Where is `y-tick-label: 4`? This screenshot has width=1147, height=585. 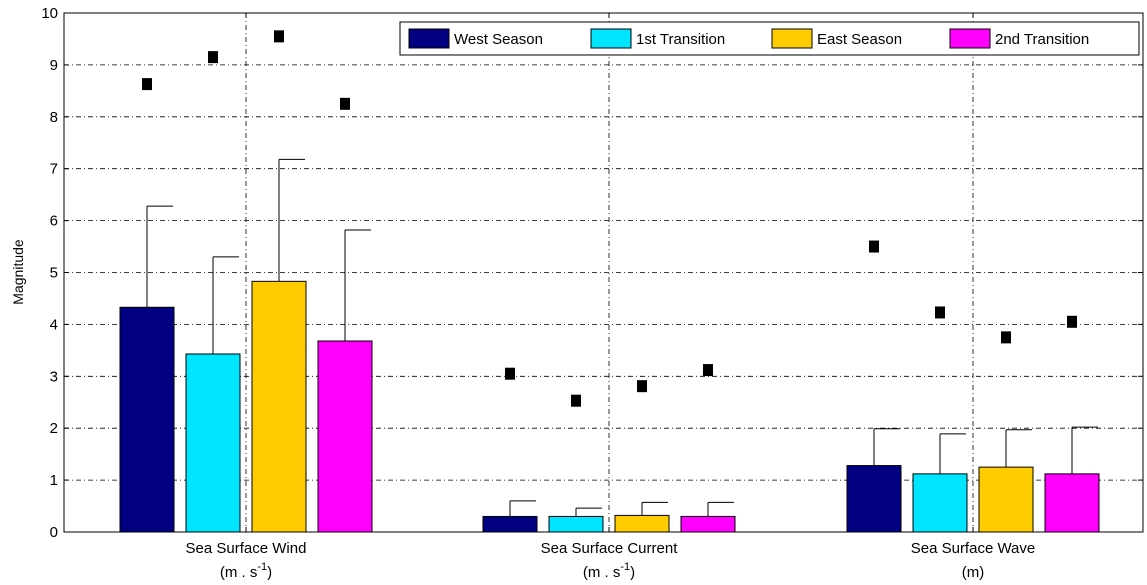
y-tick-label: 4 is located at coordinates (54, 324).